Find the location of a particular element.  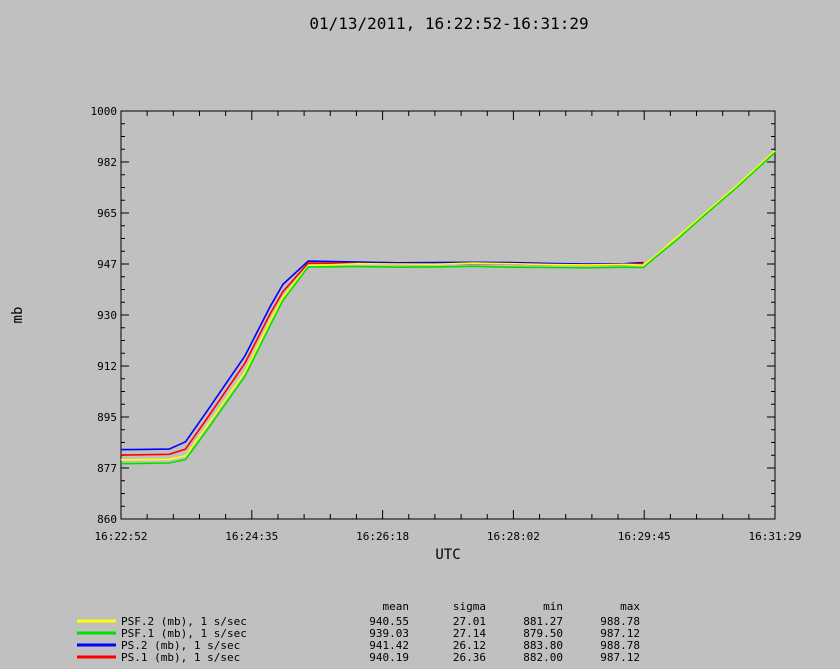

y-axis-label: mb is located at coordinates (18, 315).